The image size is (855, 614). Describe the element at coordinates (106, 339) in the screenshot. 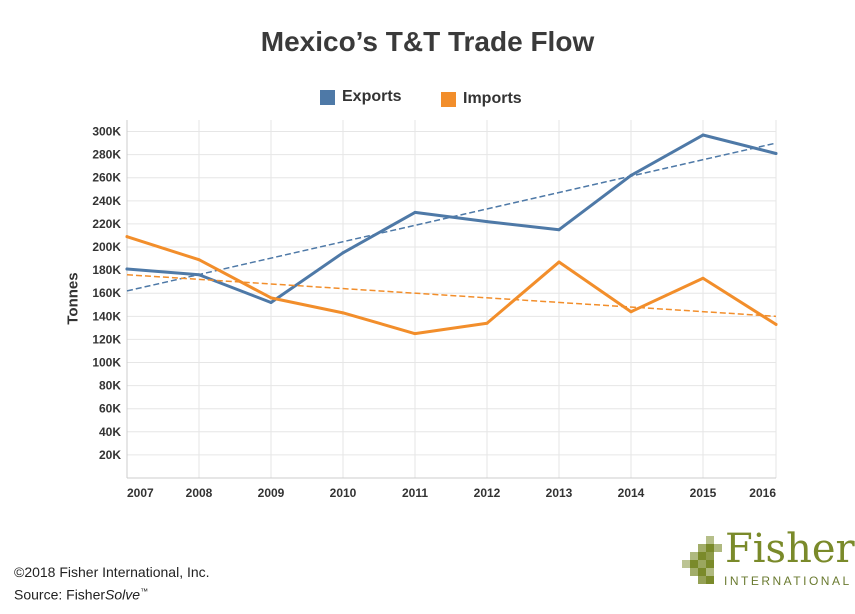

I see `y-tick-label: 120K` at that location.